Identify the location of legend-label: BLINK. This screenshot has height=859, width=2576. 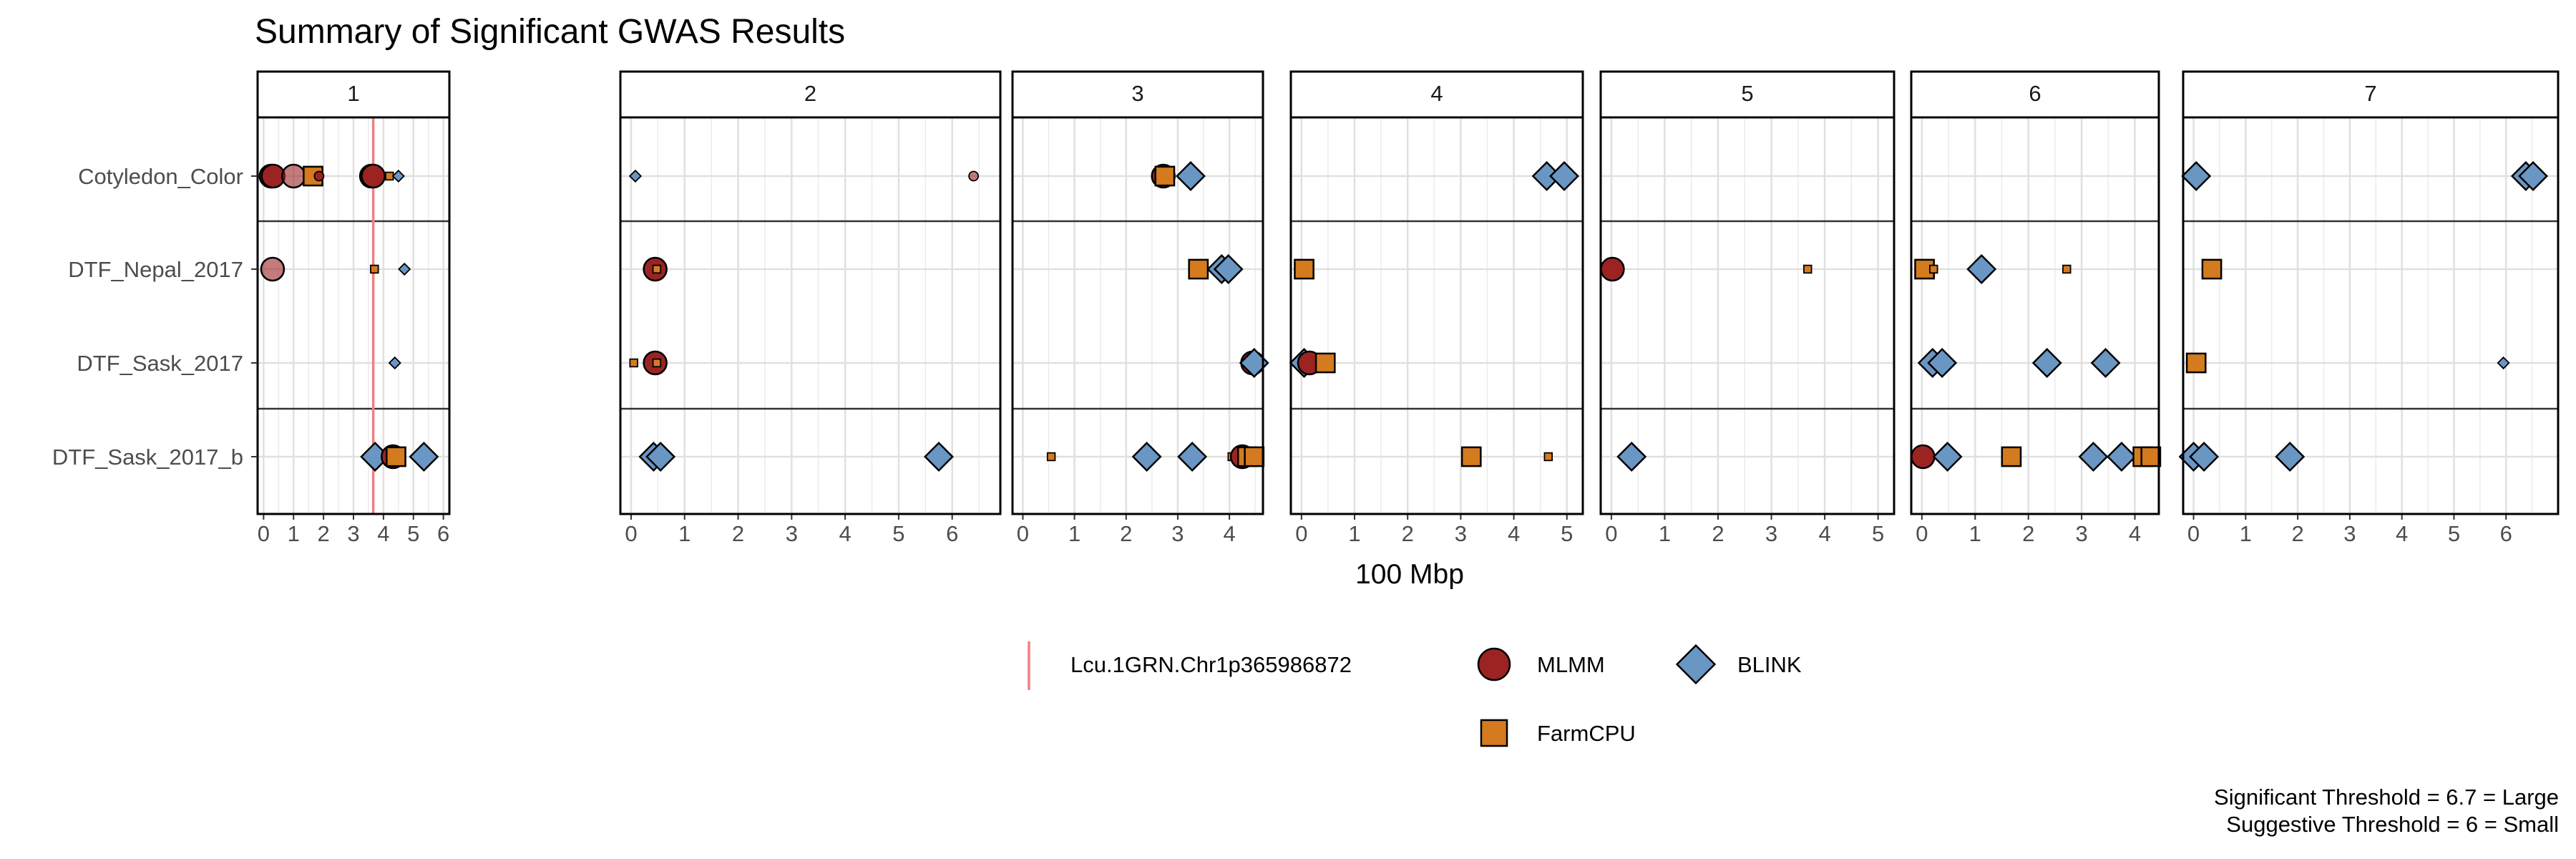
(1769, 664).